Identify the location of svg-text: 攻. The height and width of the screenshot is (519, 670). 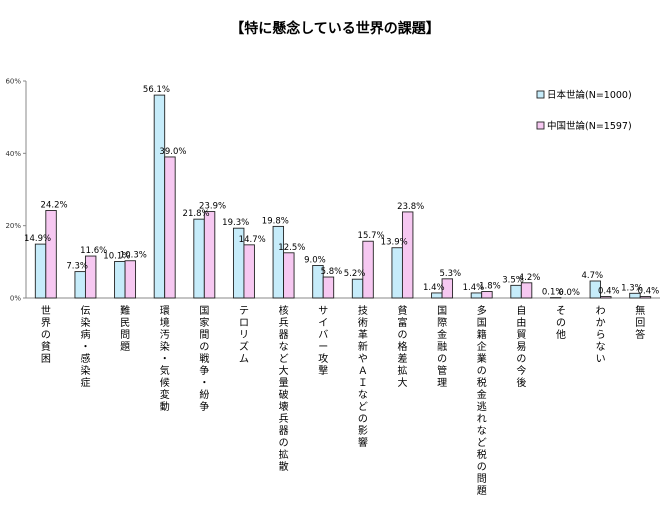
(323, 358).